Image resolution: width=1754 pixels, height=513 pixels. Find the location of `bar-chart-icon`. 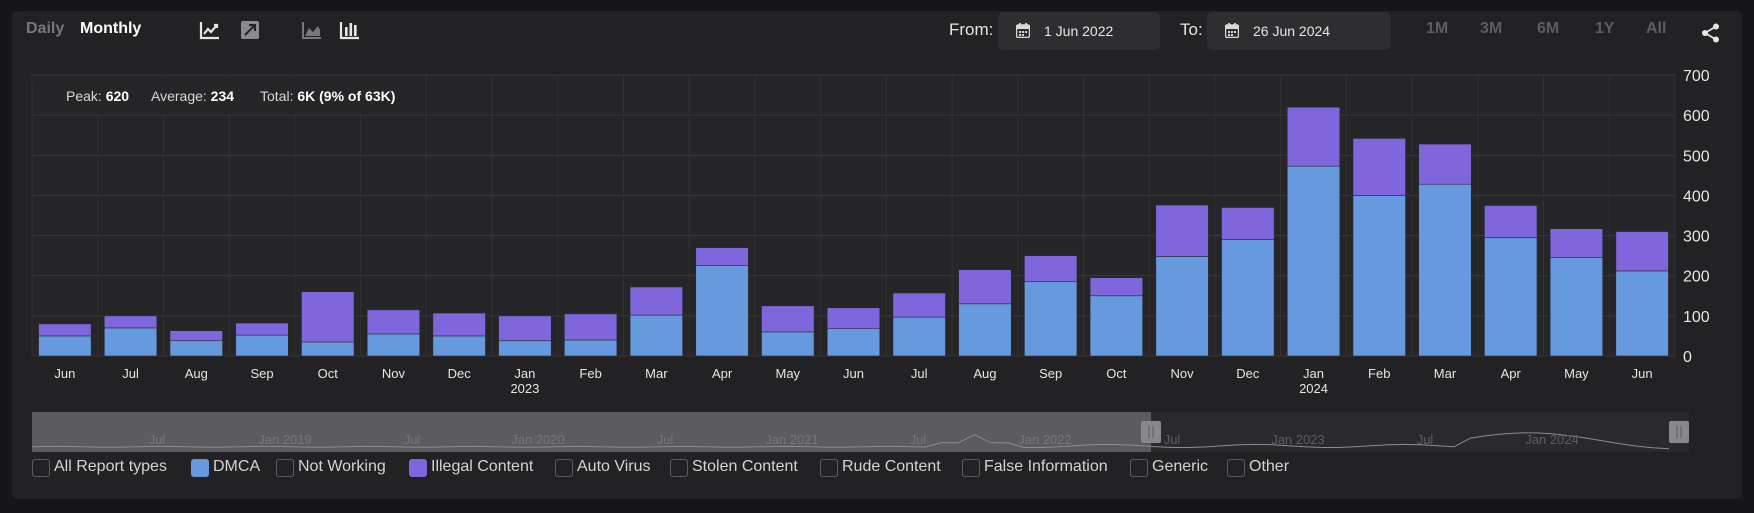

bar-chart-icon is located at coordinates (350, 30).